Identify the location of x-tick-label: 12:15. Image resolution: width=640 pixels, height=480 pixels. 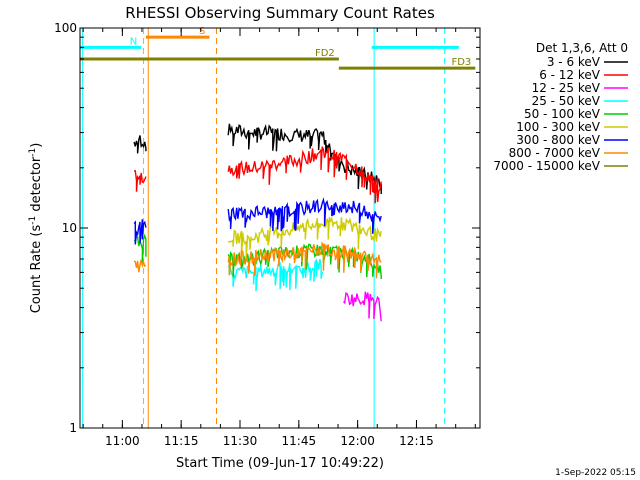
(416, 441).